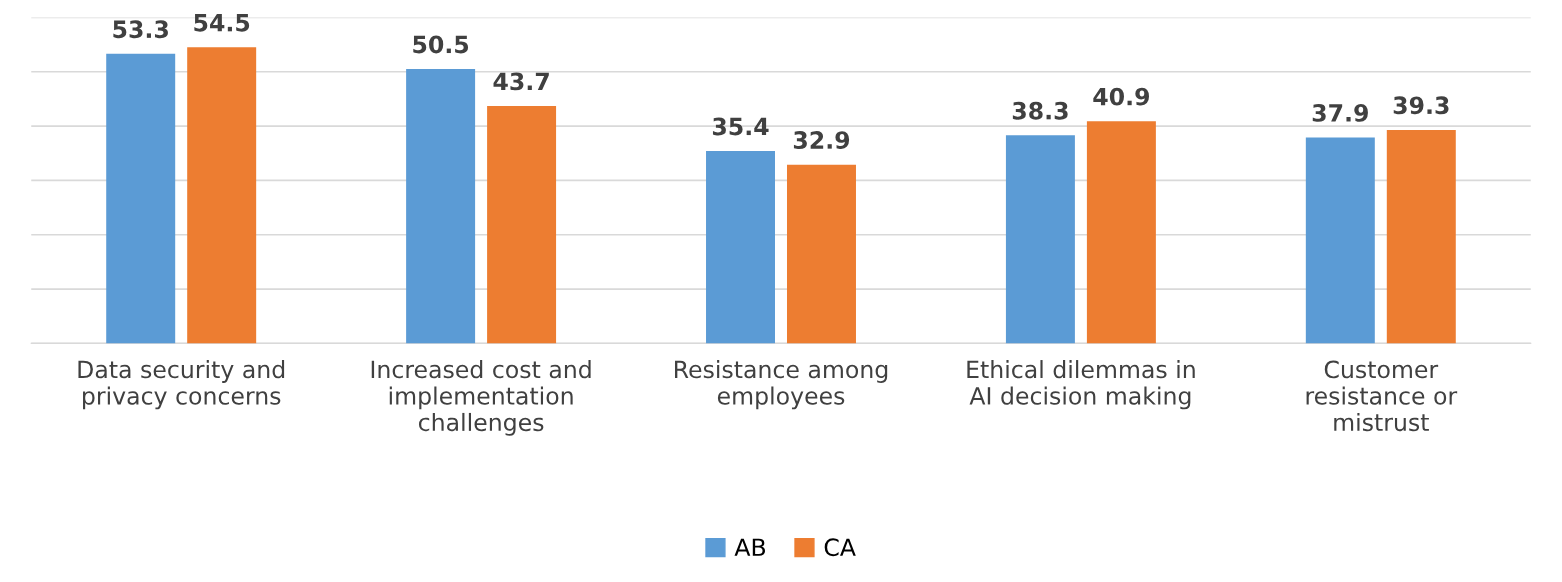 The image size is (1562, 582). I want to click on data-label: 35.4, so click(740, 126).